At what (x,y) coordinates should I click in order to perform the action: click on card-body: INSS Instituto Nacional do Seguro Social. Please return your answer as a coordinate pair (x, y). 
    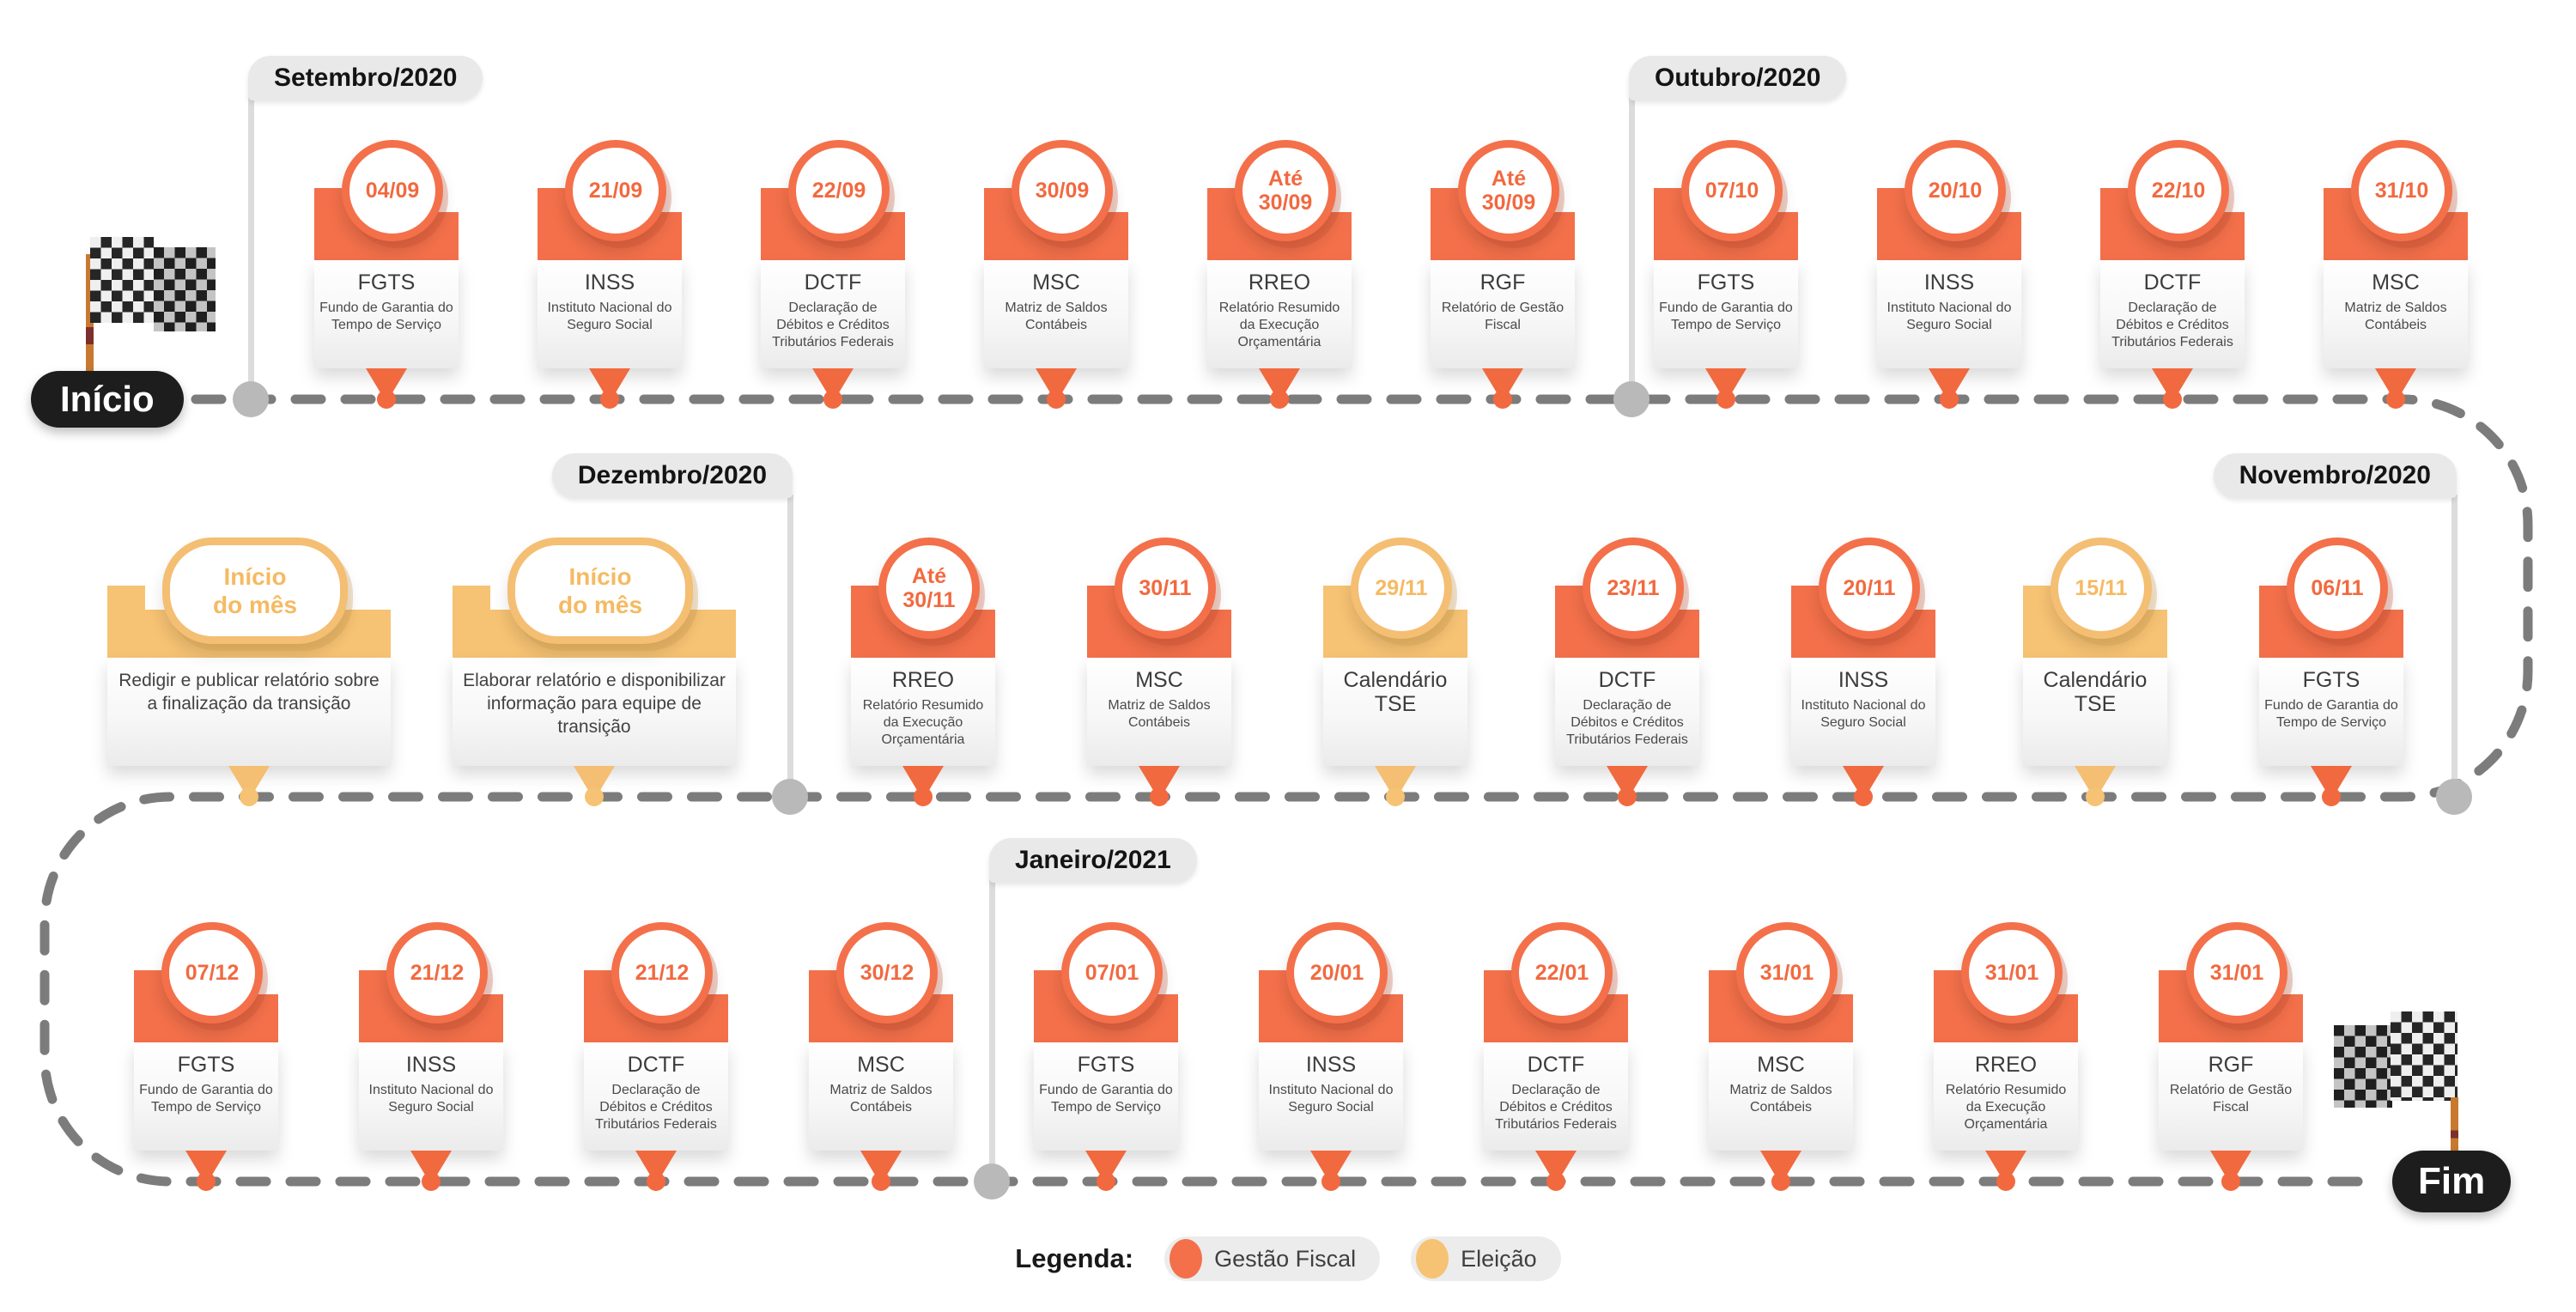
    Looking at the image, I should click on (610, 314).